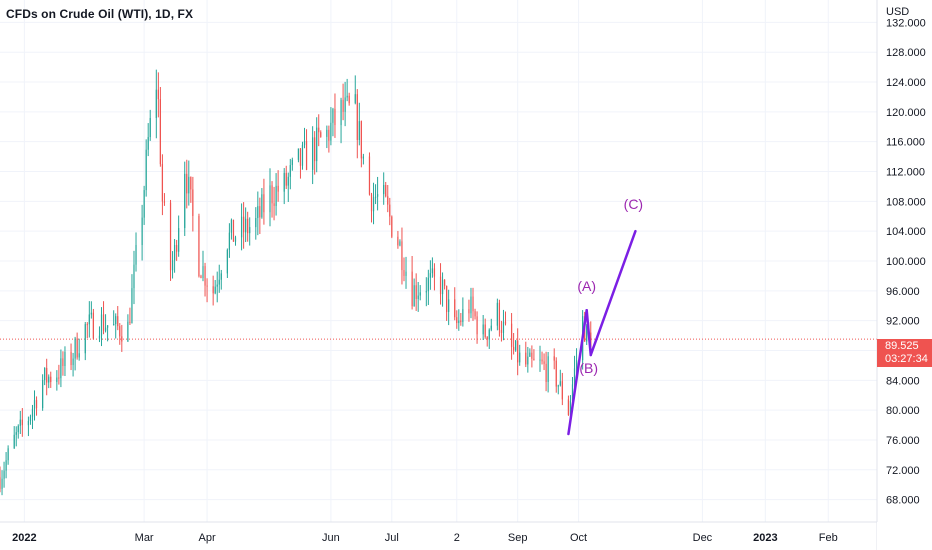  What do you see at coordinates (425, 538) in the screenshot?
I see `time-axis: 2022 Mar Apr Jun Jul 2 Sep Oct Dec 2023 Feb` at bounding box center [425, 538].